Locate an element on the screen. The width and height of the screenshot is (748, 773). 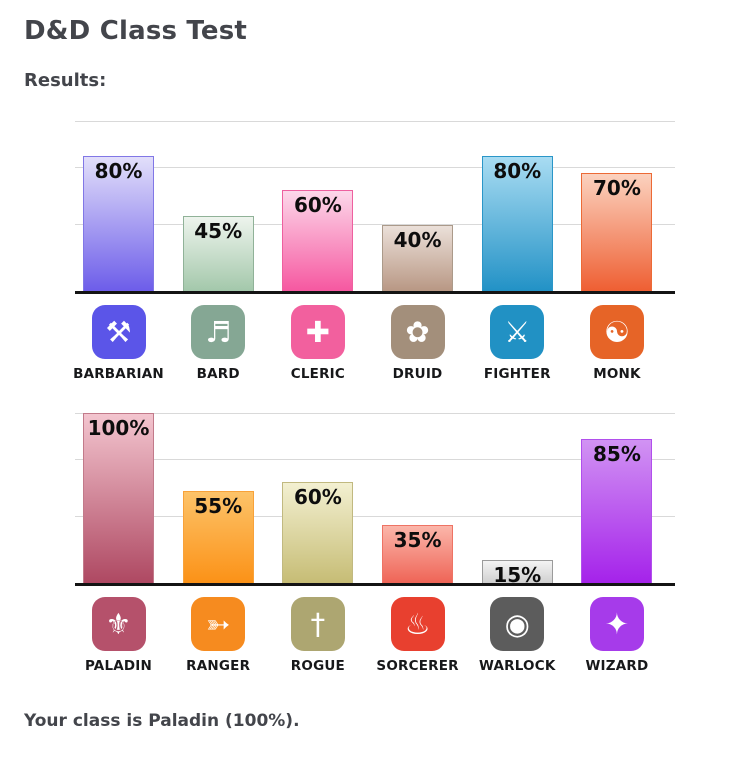
axe-glyph: ⚒ is located at coordinates (118, 331).